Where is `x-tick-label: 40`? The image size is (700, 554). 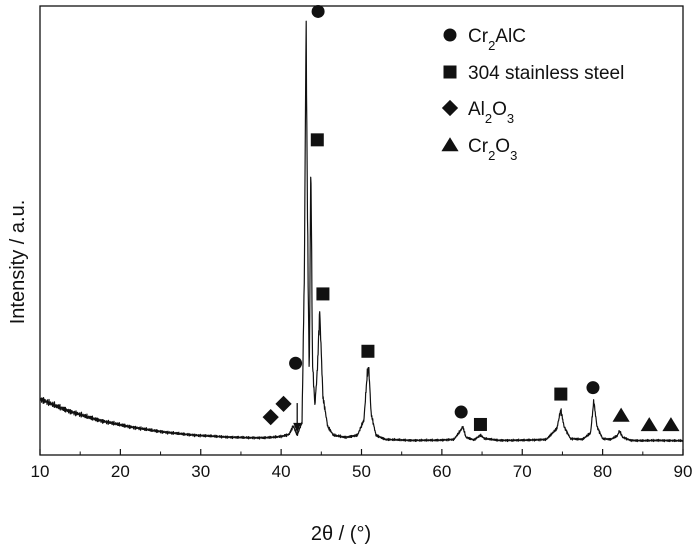 x-tick-label: 40 is located at coordinates (281, 471).